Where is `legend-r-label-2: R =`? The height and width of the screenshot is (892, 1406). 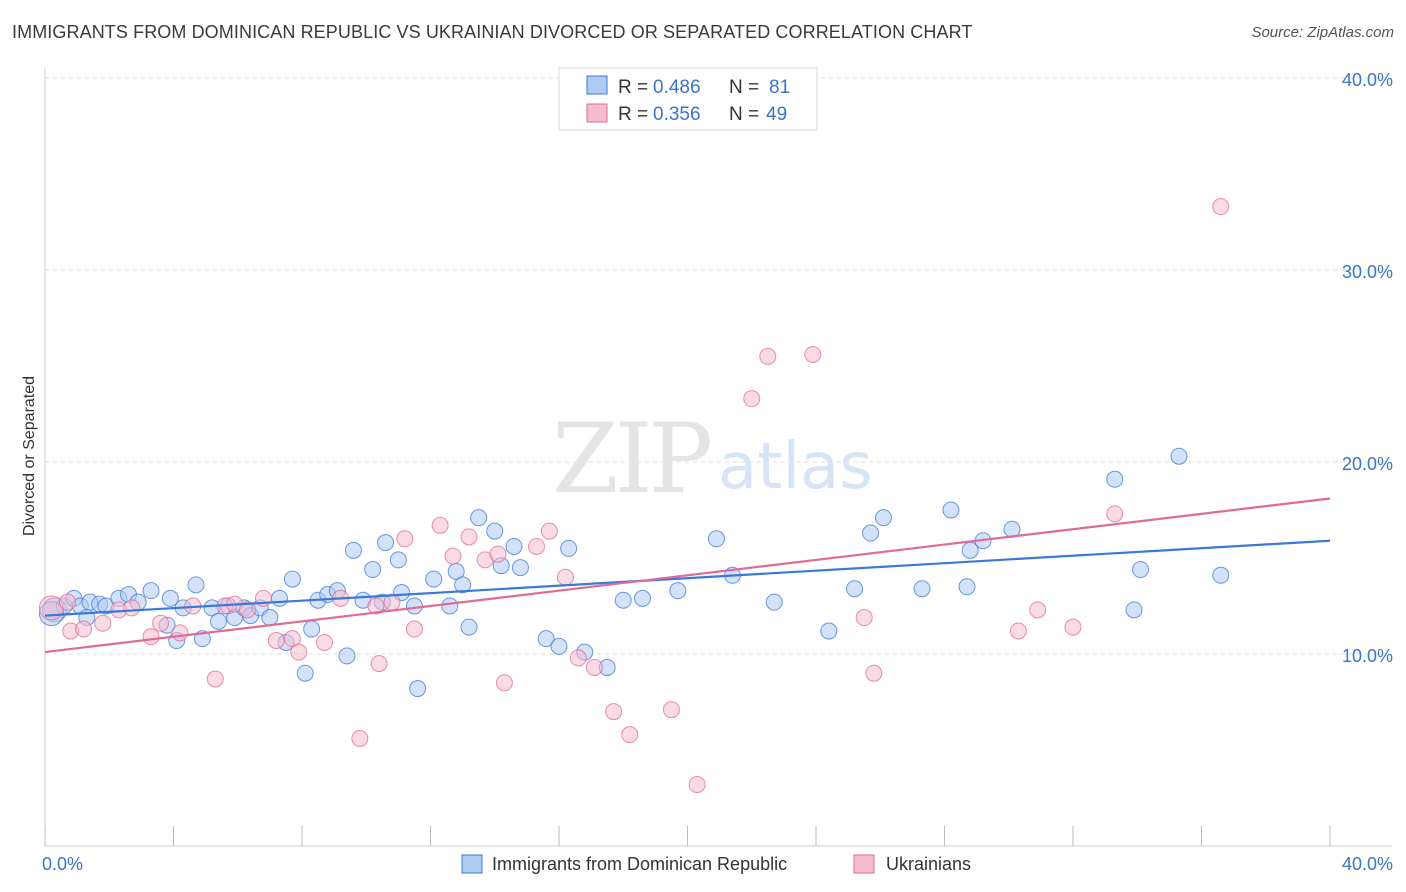 legend-r-label-2: R = is located at coordinates (633, 114).